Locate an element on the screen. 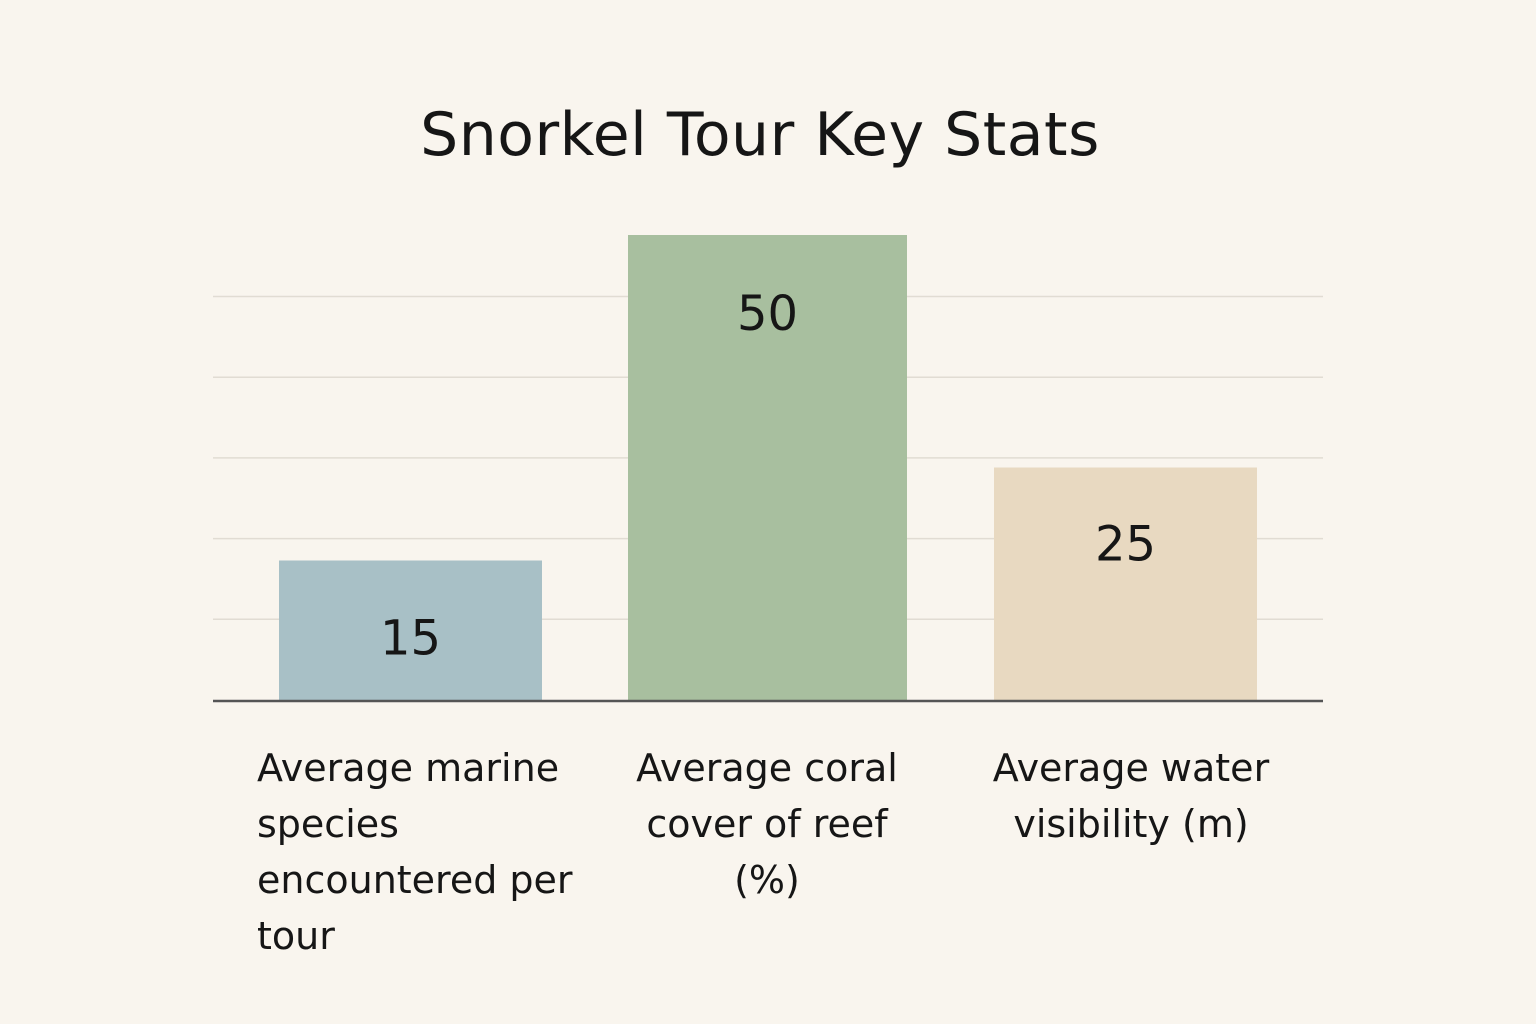  bar-coral-cover is located at coordinates (767, 467).